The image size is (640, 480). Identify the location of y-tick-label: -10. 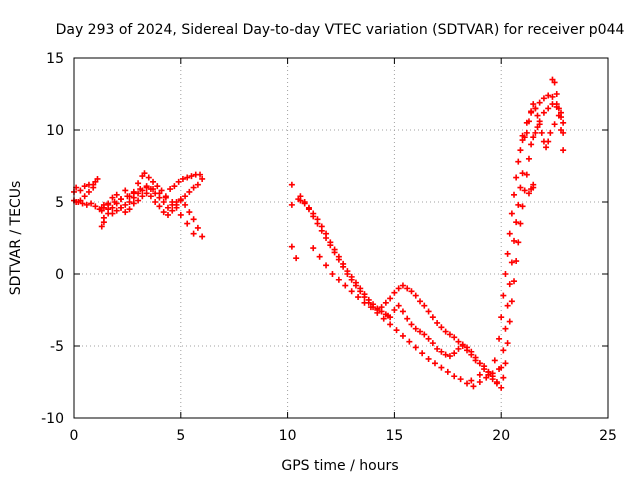
(52, 419).